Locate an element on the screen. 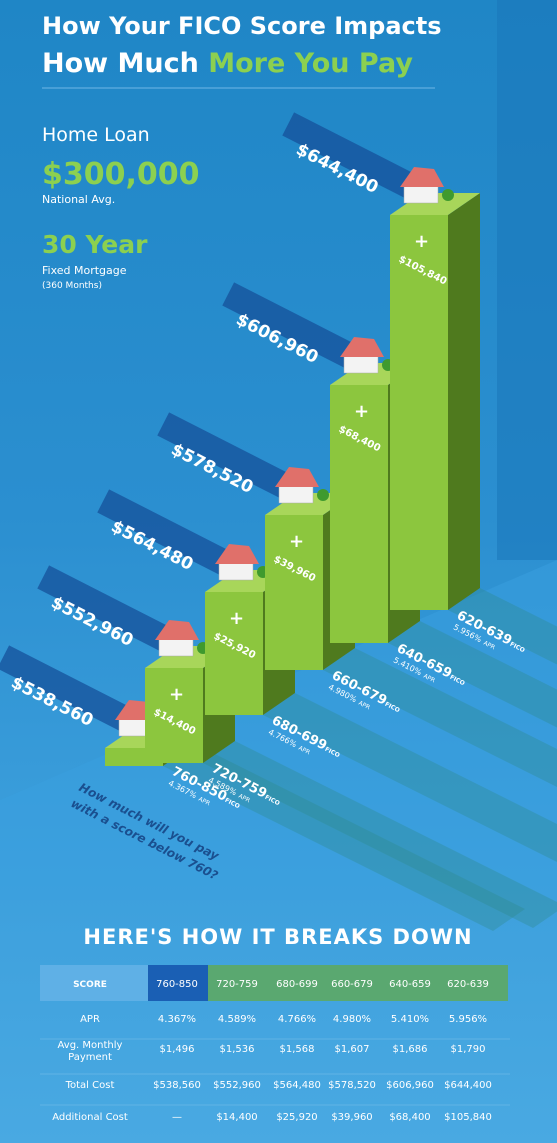  right-wall is located at coordinates (527, 280).